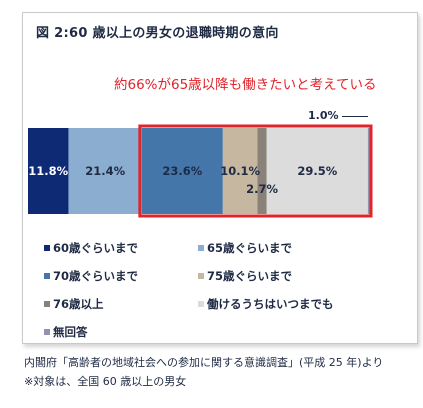 The width and height of the screenshot is (423, 408). I want to click on legend-item-5: 76歳以上, so click(74, 304).